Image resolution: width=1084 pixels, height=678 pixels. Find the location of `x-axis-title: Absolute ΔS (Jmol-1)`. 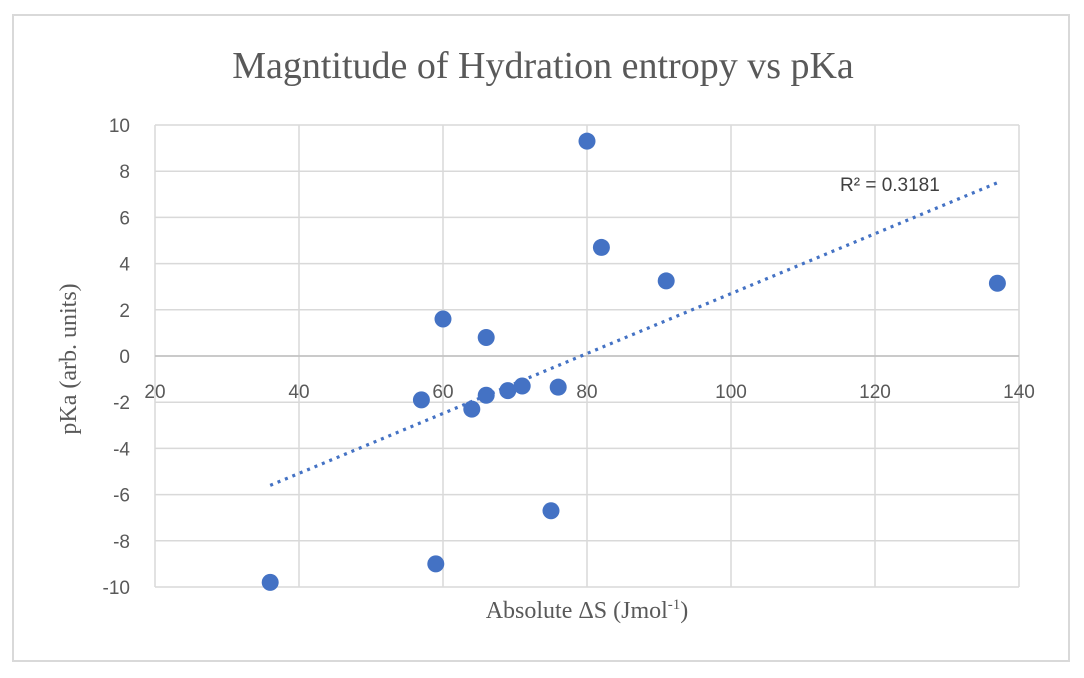

x-axis-title: Absolute ΔS (Jmol-1) is located at coordinates (587, 610).